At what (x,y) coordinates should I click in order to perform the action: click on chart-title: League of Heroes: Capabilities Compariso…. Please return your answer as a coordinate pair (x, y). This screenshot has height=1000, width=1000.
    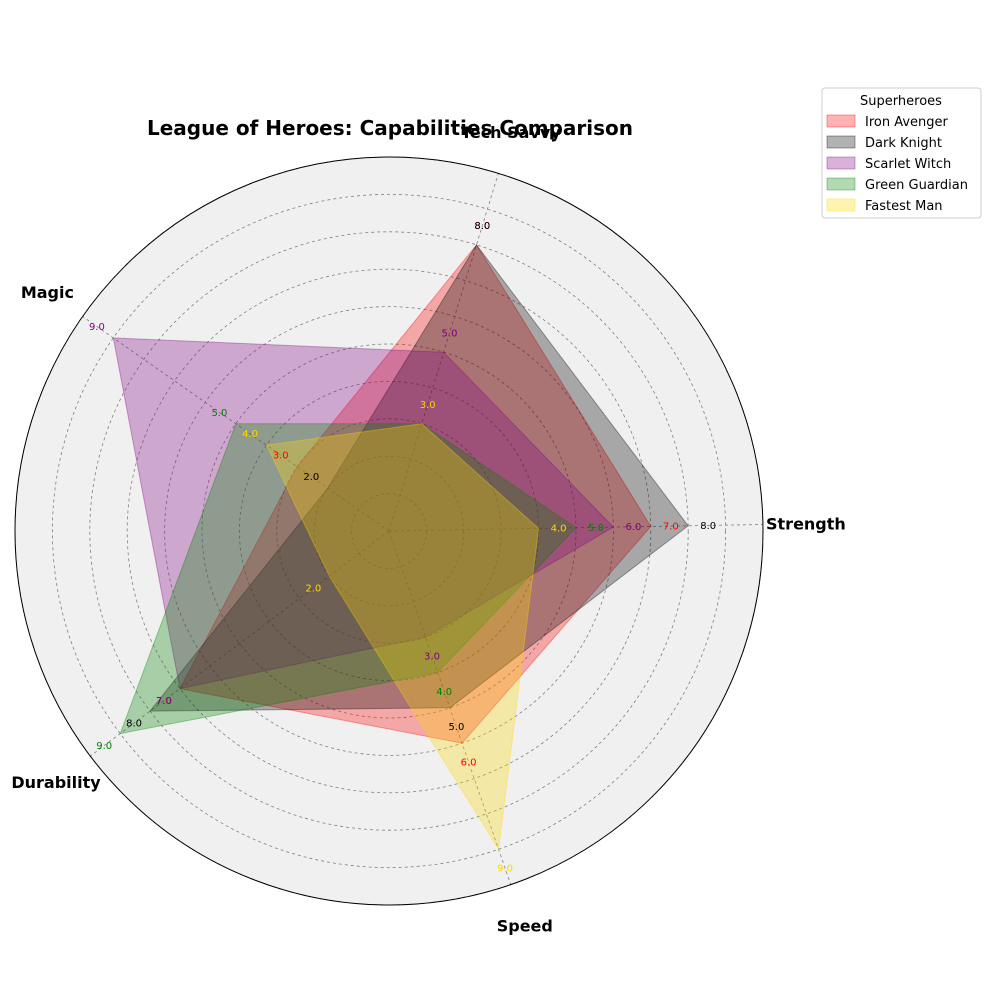
    Looking at the image, I should click on (390, 128).